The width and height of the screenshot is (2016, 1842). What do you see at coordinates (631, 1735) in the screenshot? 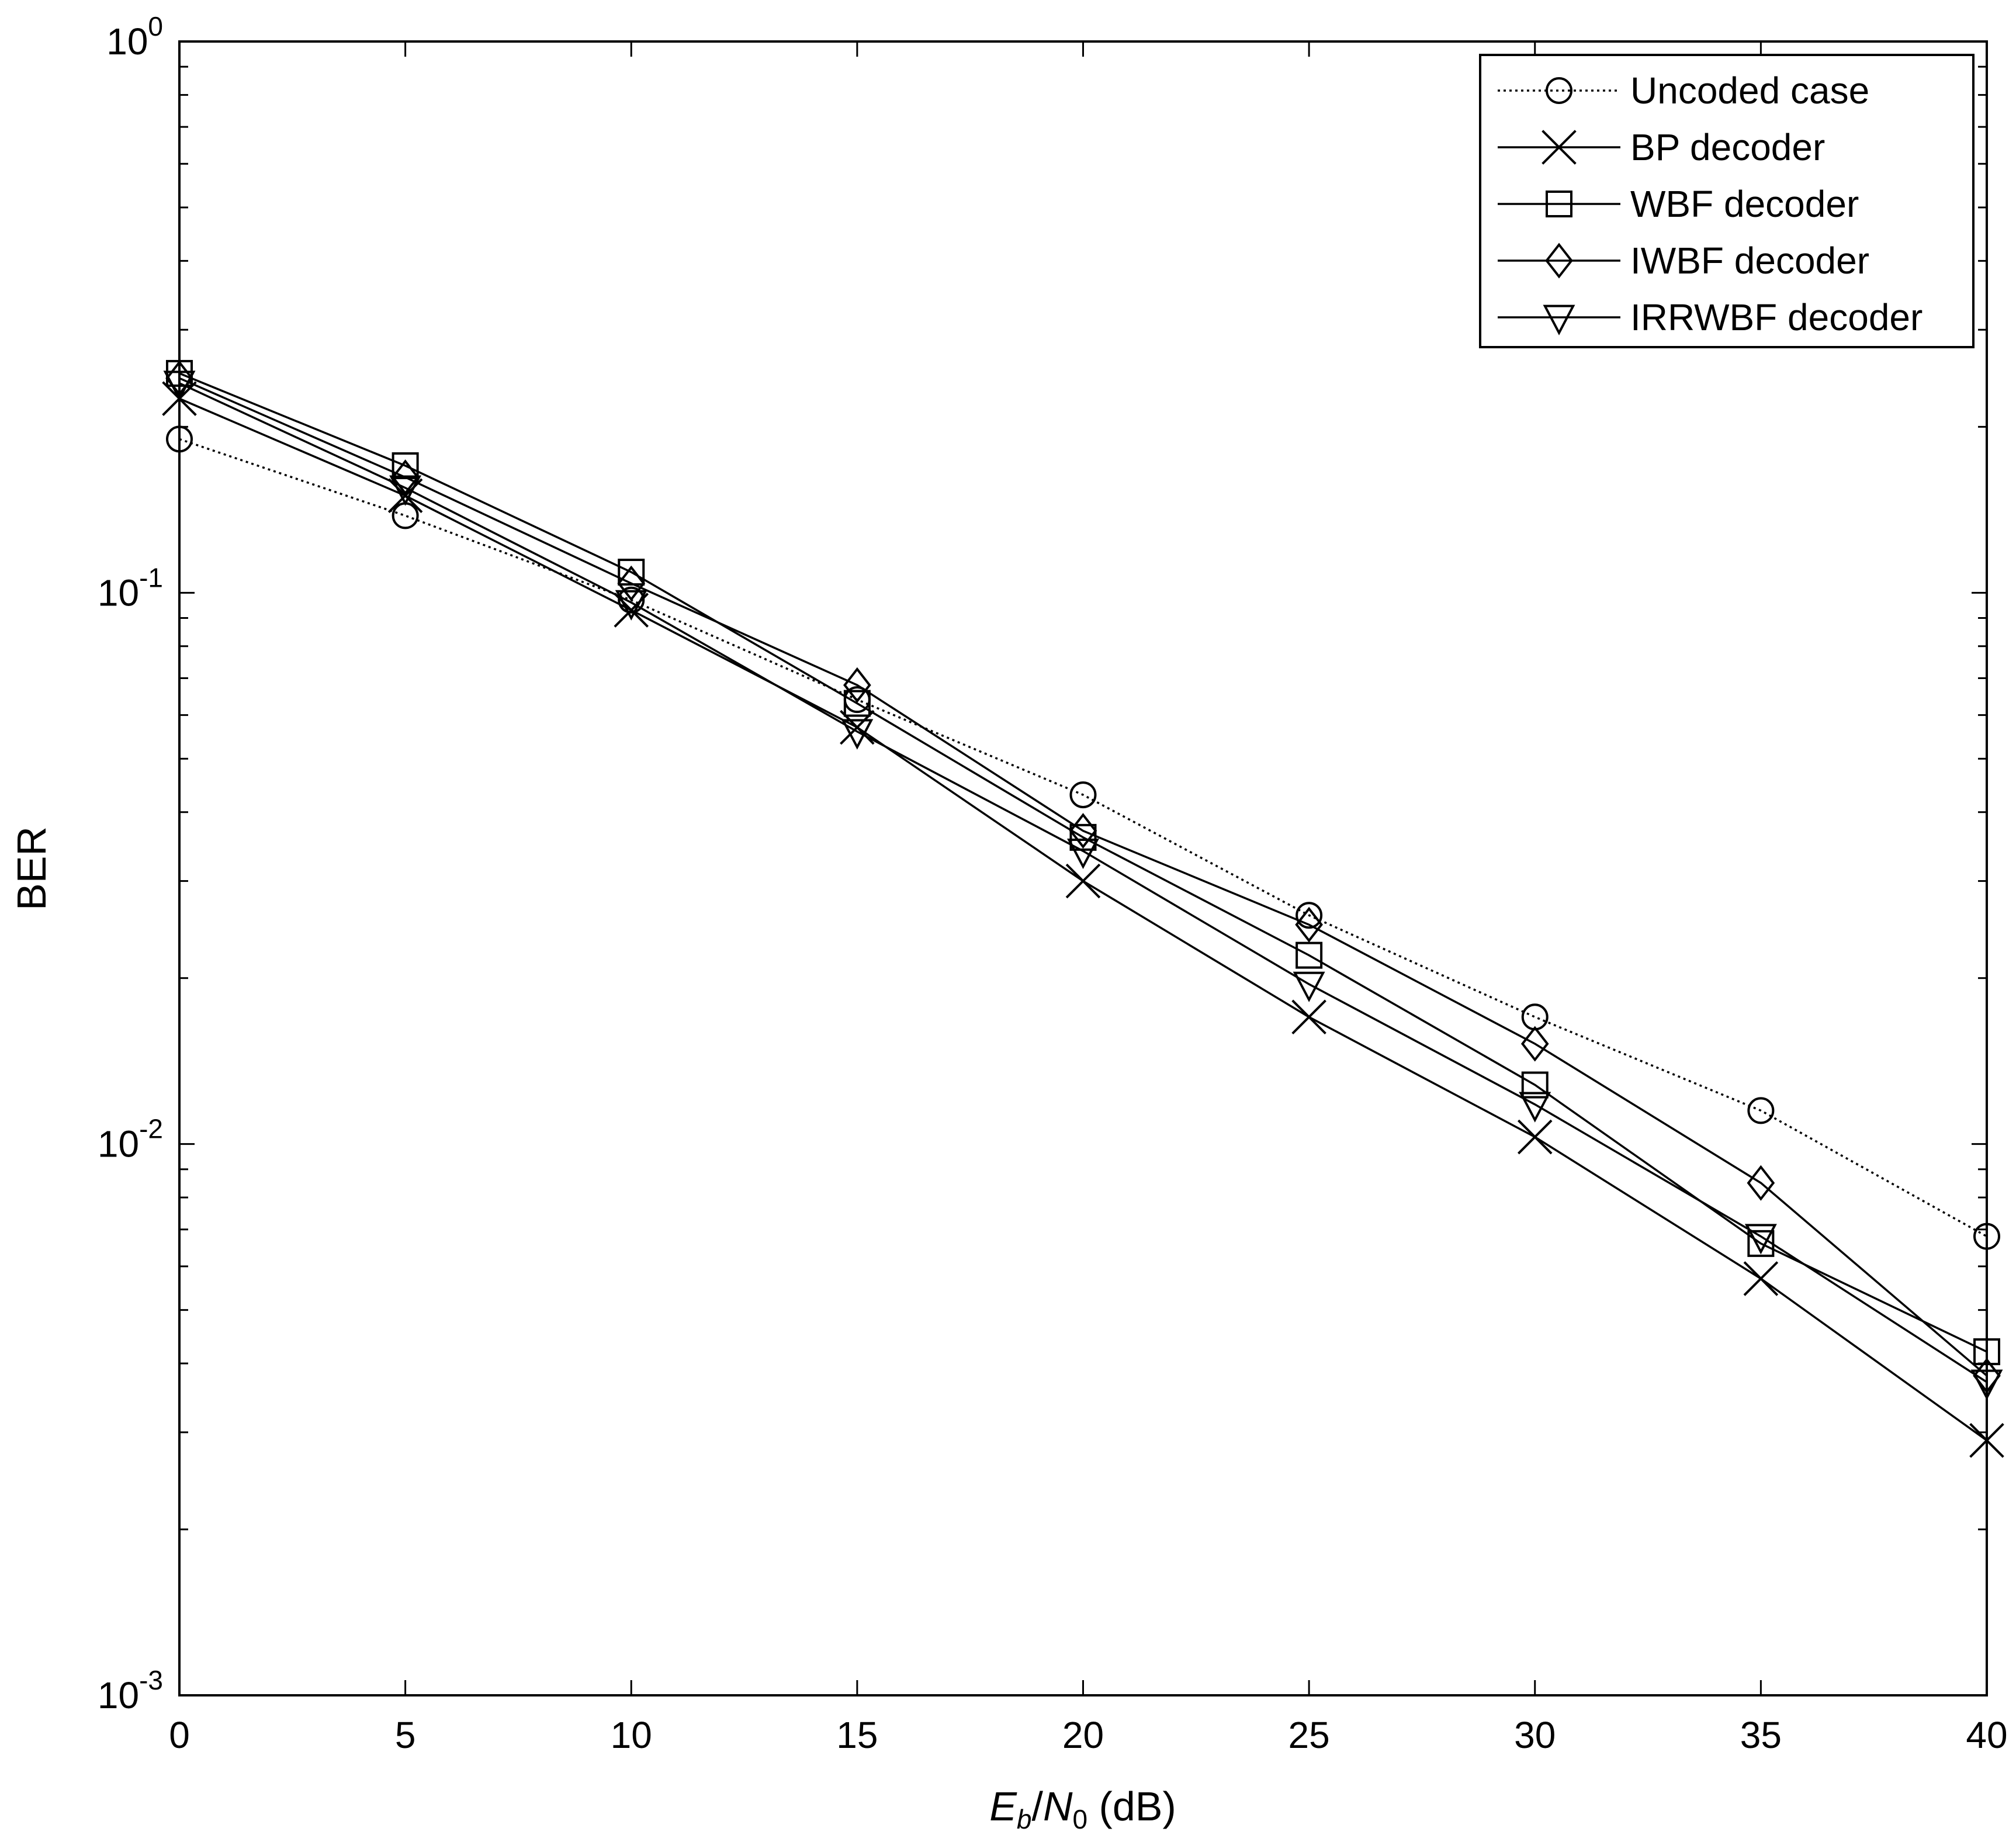
I see `x-tick-label: 10` at bounding box center [631, 1735].